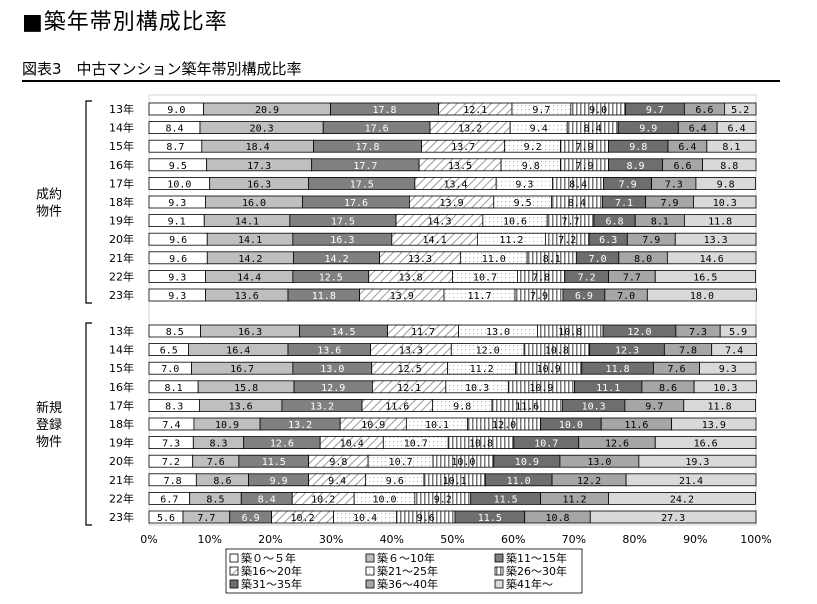 Image resolution: width=817 pixels, height=604 pixels. What do you see at coordinates (271, 571) in the screenshot?
I see `legend-label: 築16～20年` at bounding box center [271, 571].